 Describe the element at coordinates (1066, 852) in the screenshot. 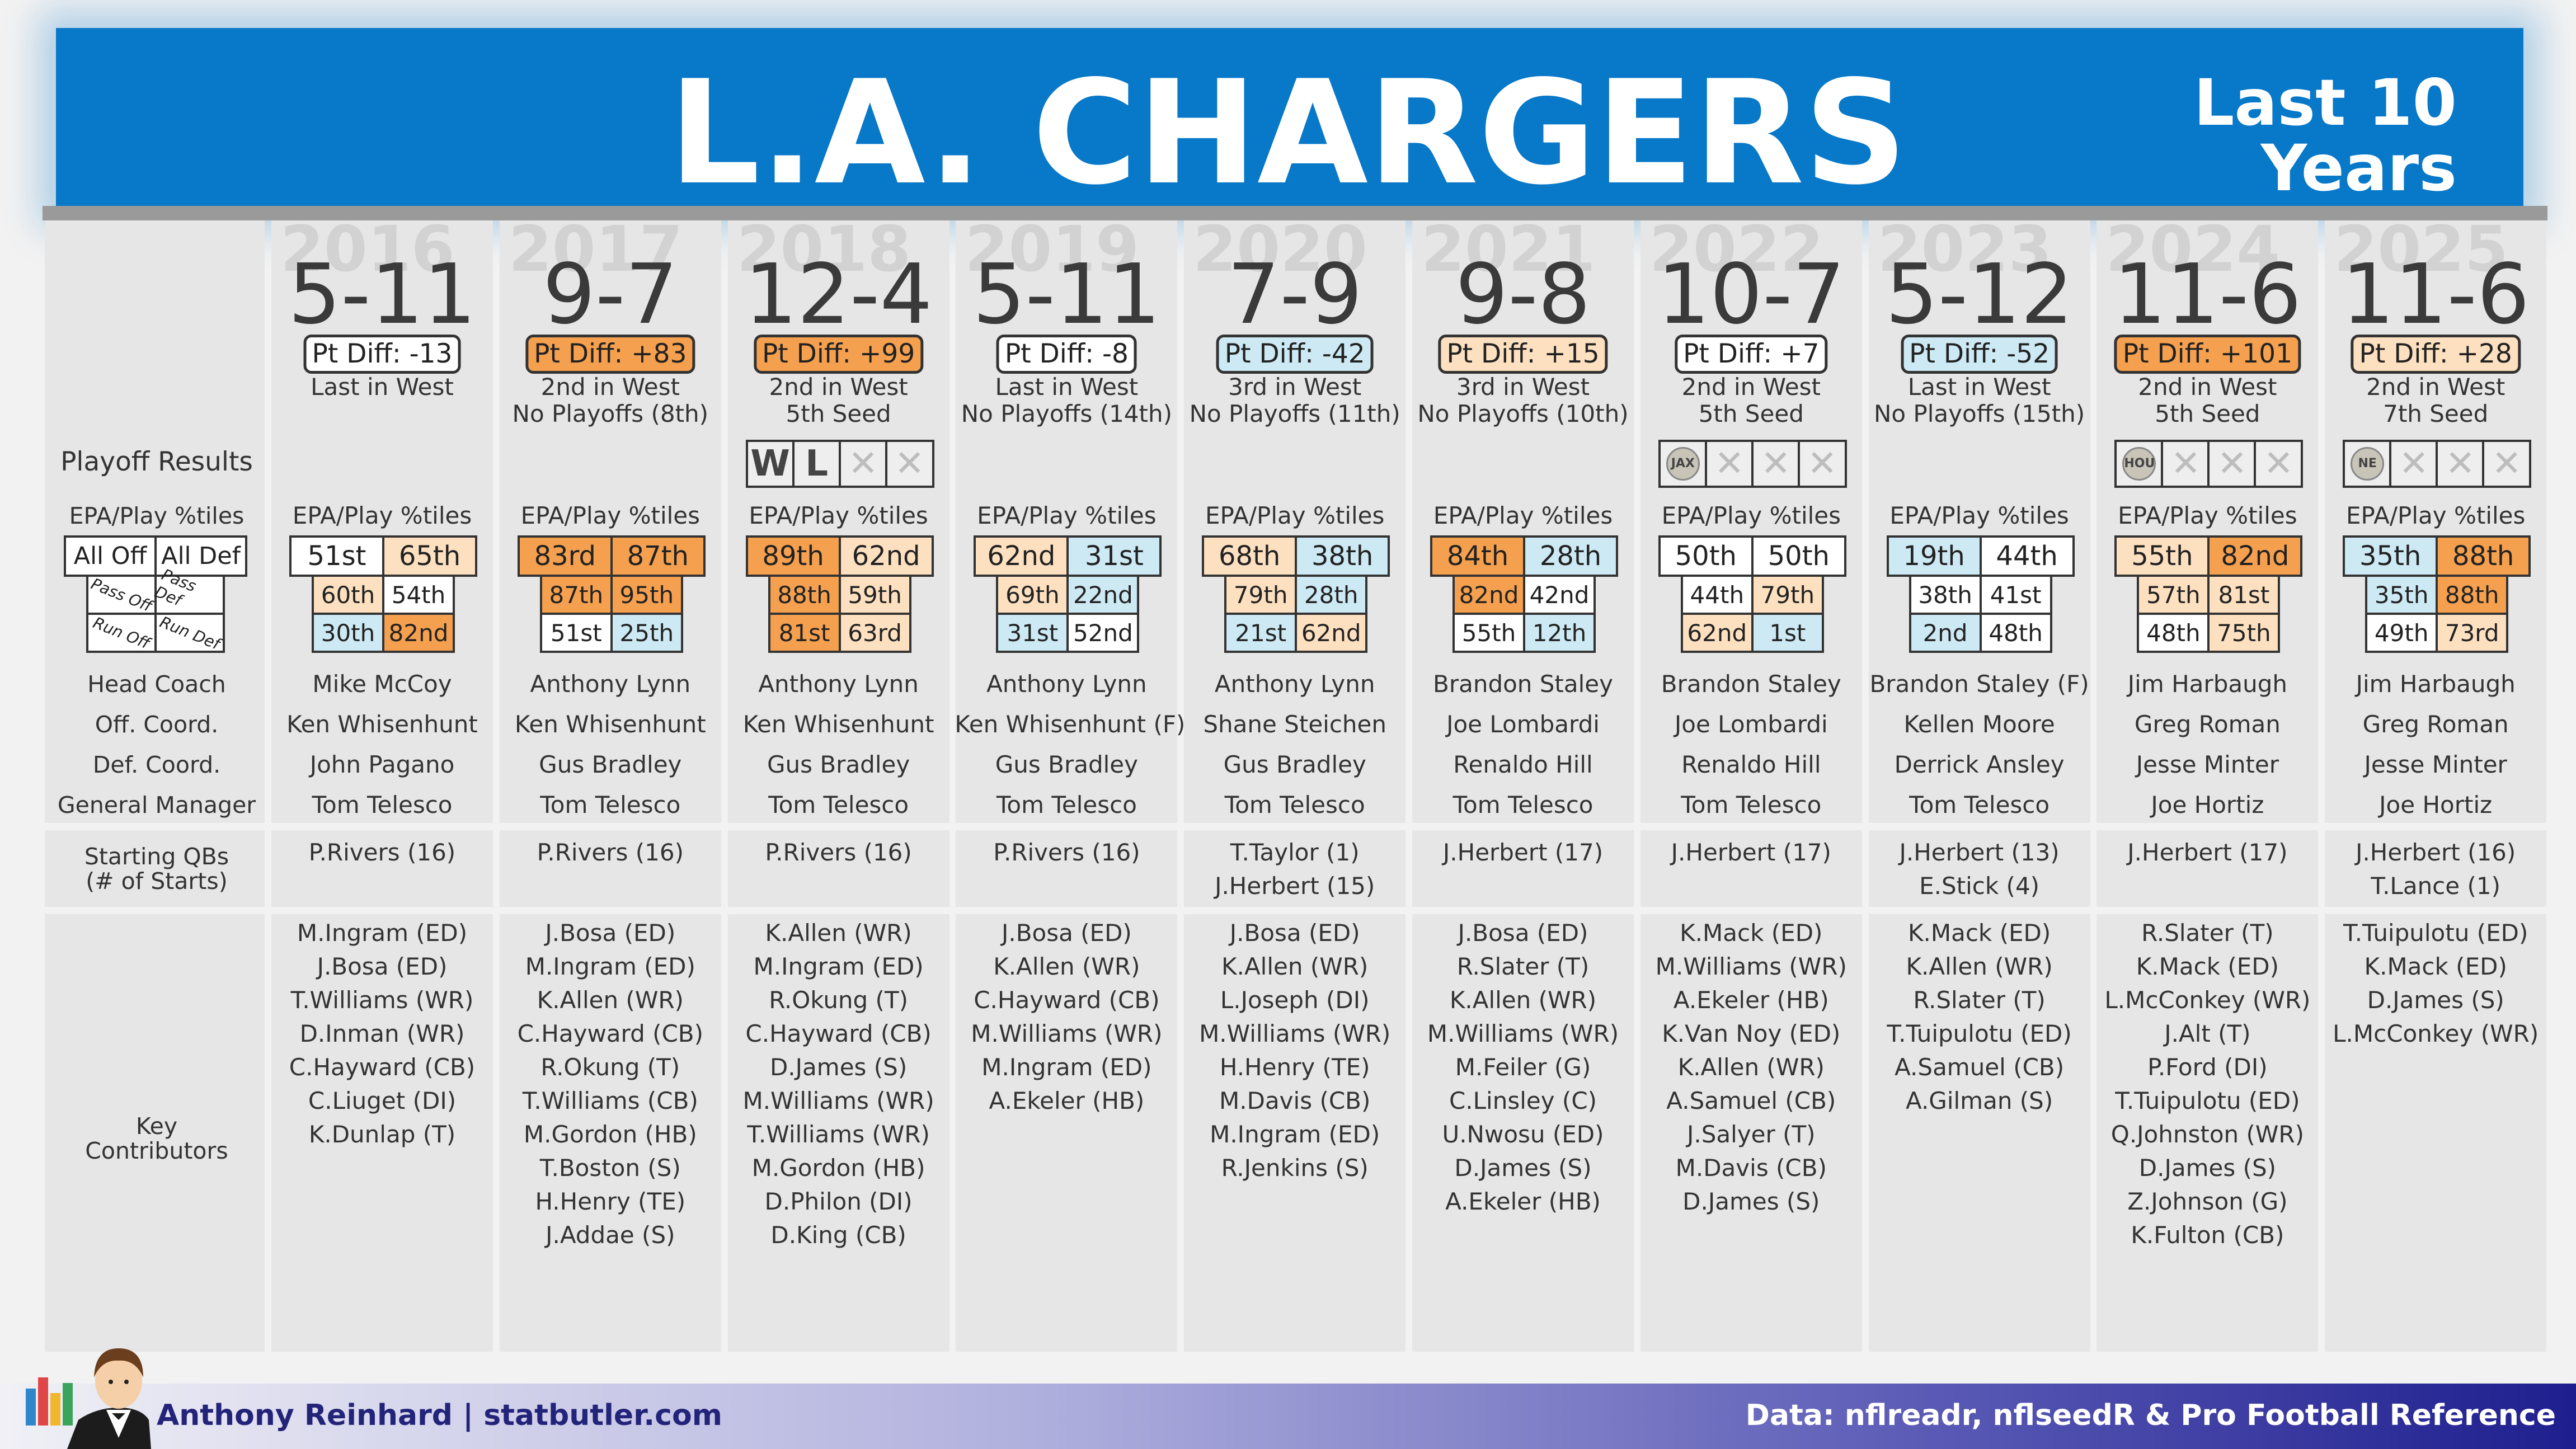

I see `starting-qb: P.Rivers (16)` at that location.